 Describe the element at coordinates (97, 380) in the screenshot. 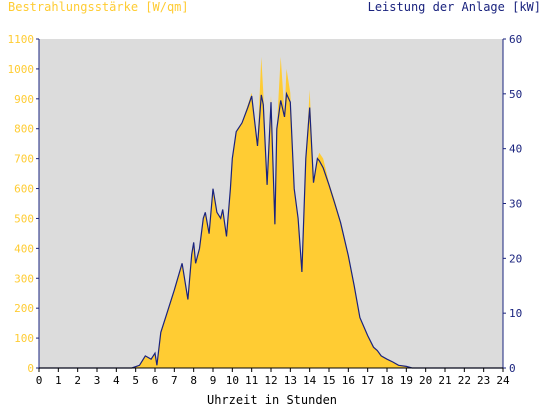

I see `x-tick-label: 3` at that location.